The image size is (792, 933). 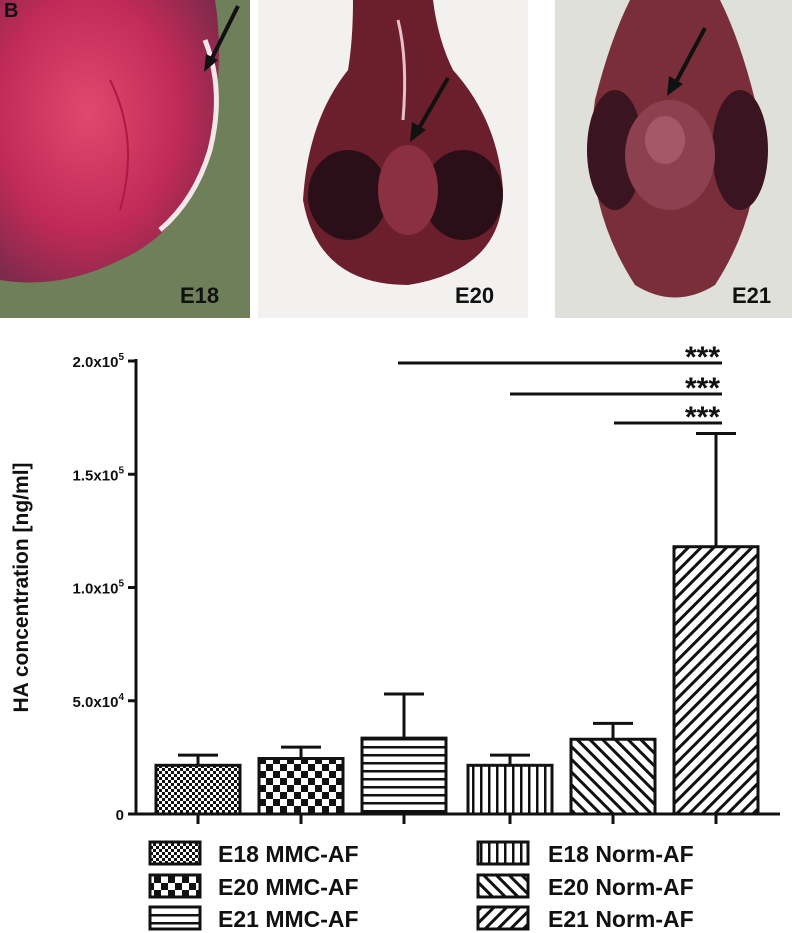 What do you see at coordinates (99, 588) in the screenshot?
I see `y-tick-label: 1.0x10⁵` at bounding box center [99, 588].